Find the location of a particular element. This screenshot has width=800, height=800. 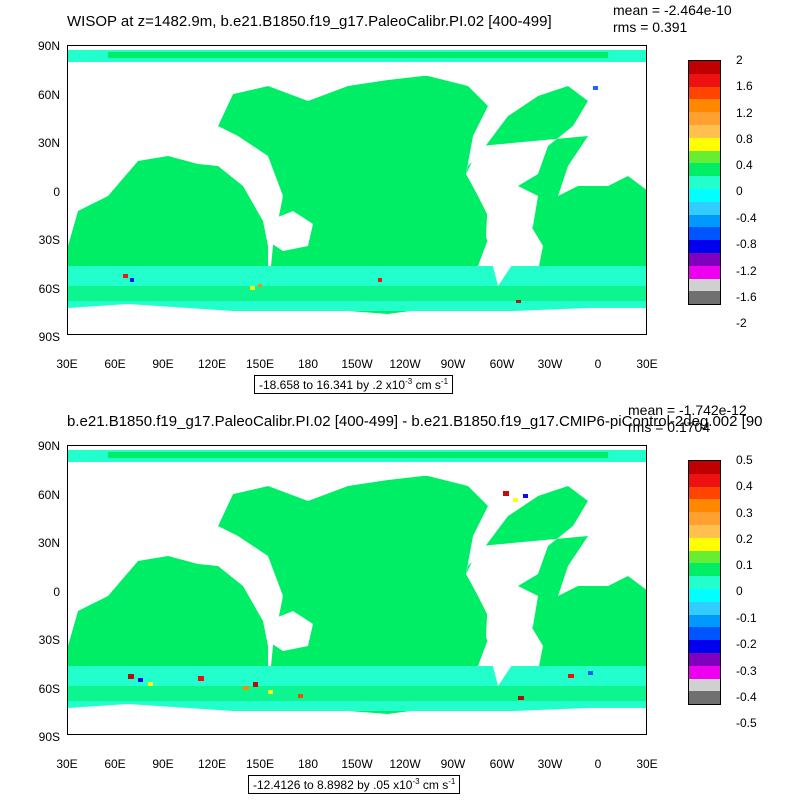

colorbar-label: 0.2 is located at coordinates (744, 539).